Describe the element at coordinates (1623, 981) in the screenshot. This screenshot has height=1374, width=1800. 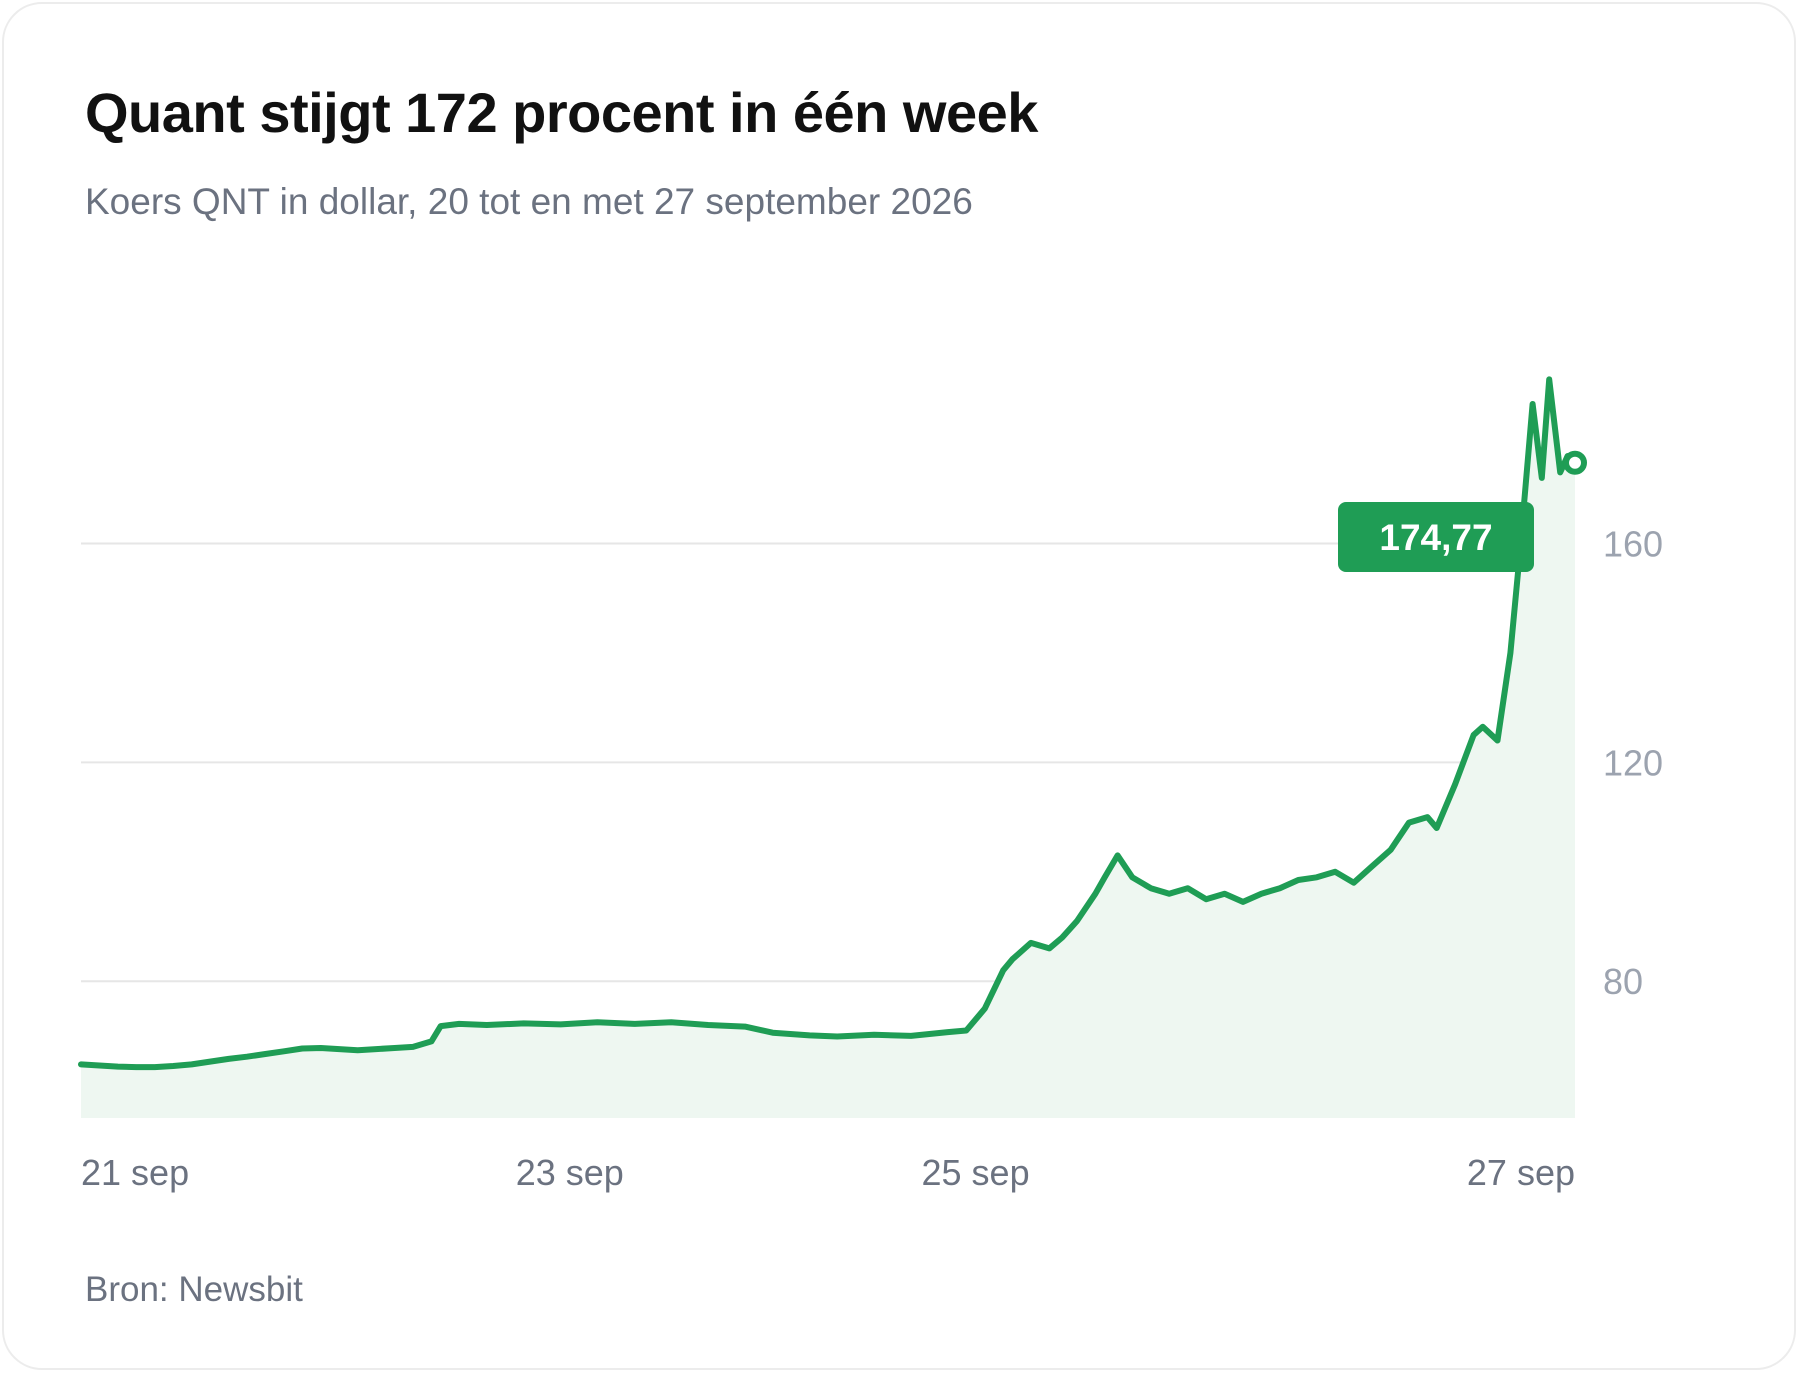
I see `y-tick-label: 80` at that location.